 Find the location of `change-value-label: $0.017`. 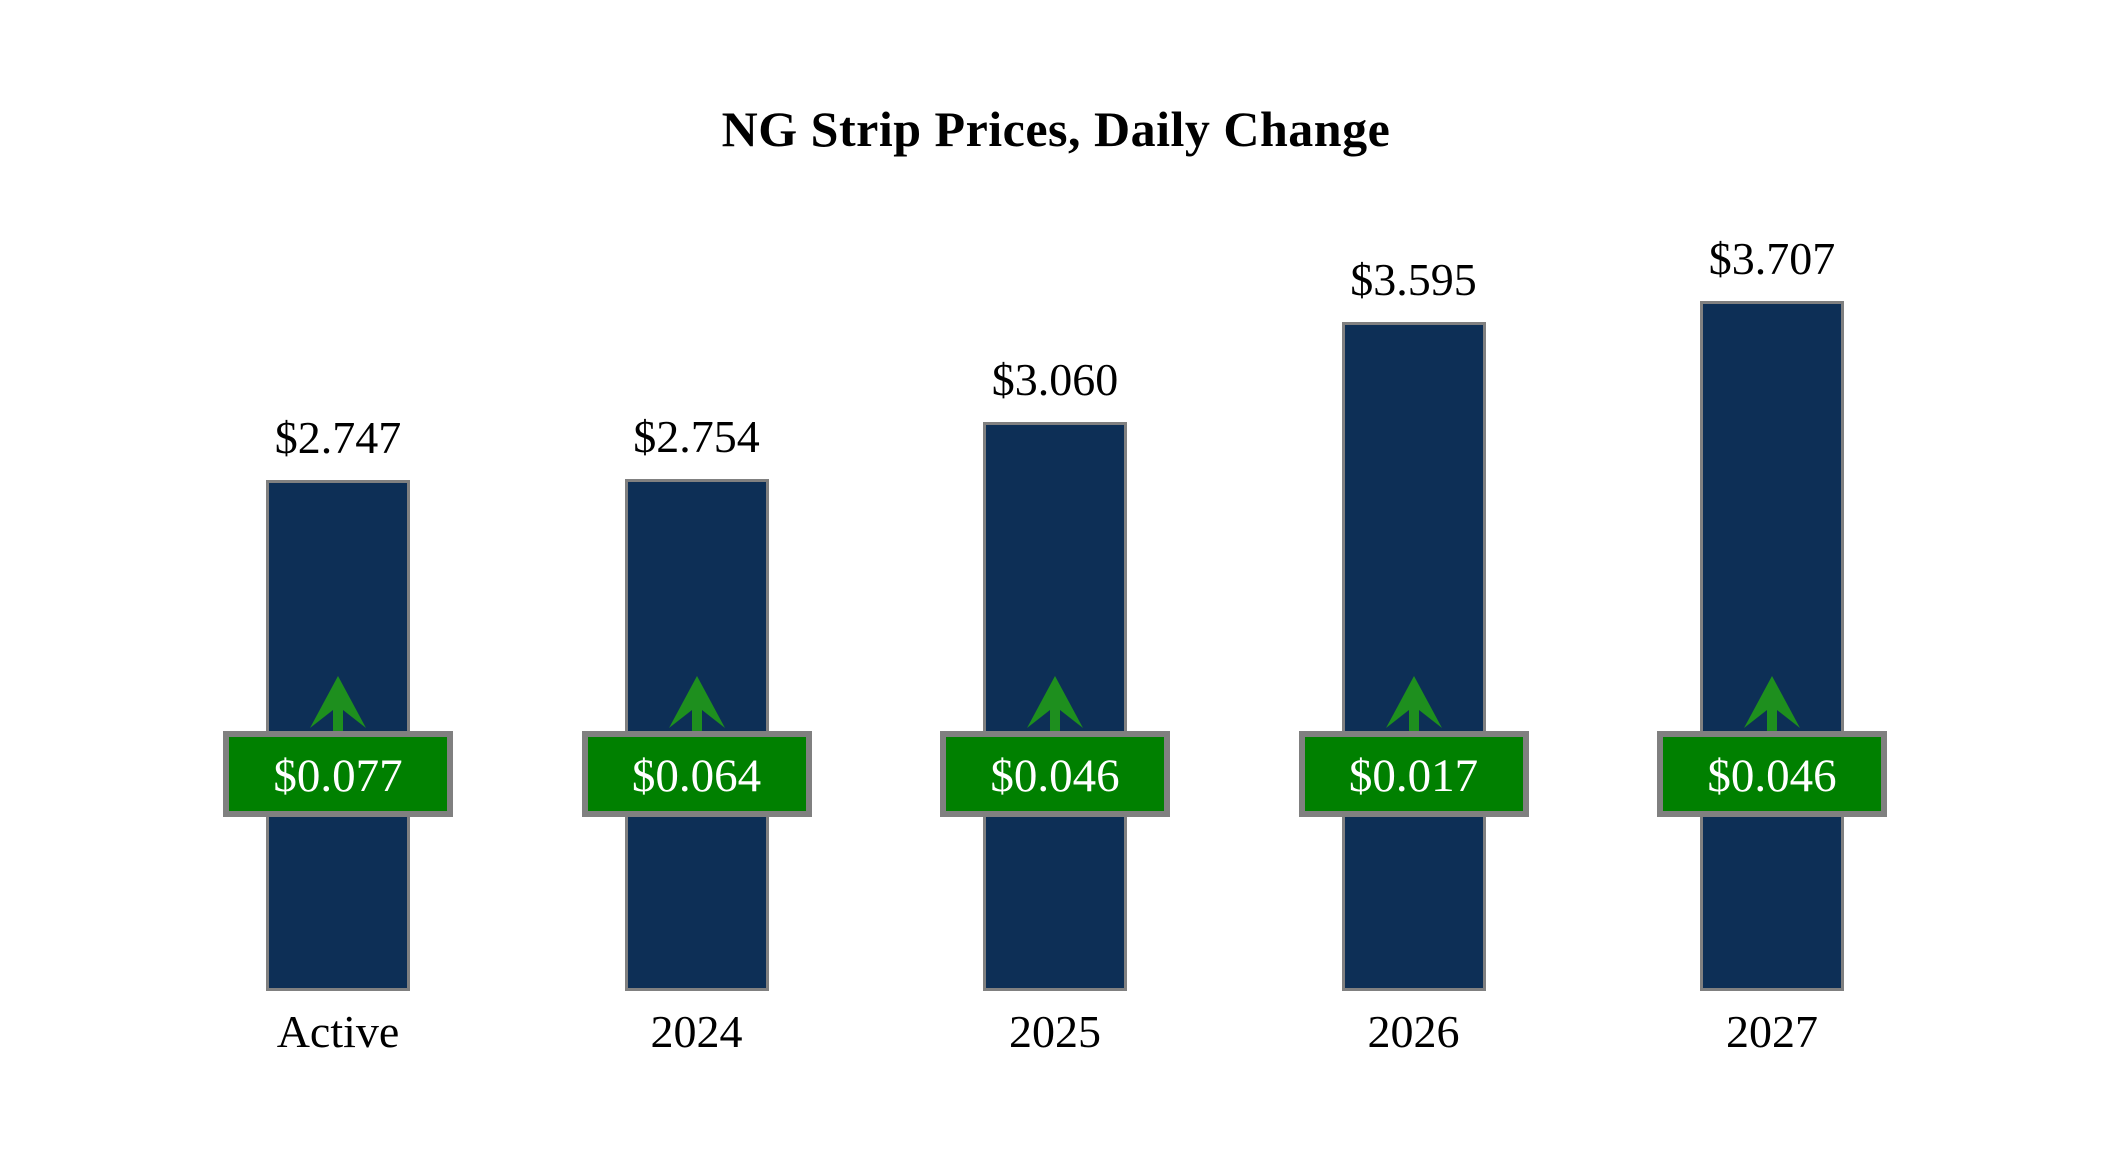

change-value-label: $0.017 is located at coordinates (1413, 775).